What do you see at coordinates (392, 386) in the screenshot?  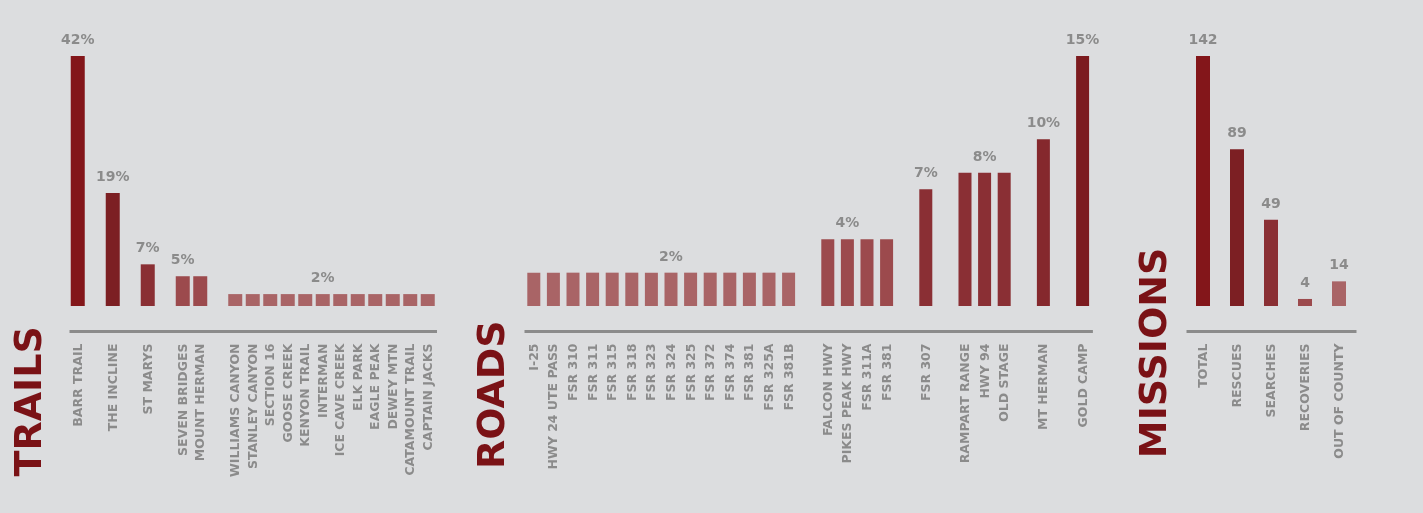 I see `x-tick-label: DEWEY MTN` at bounding box center [392, 386].